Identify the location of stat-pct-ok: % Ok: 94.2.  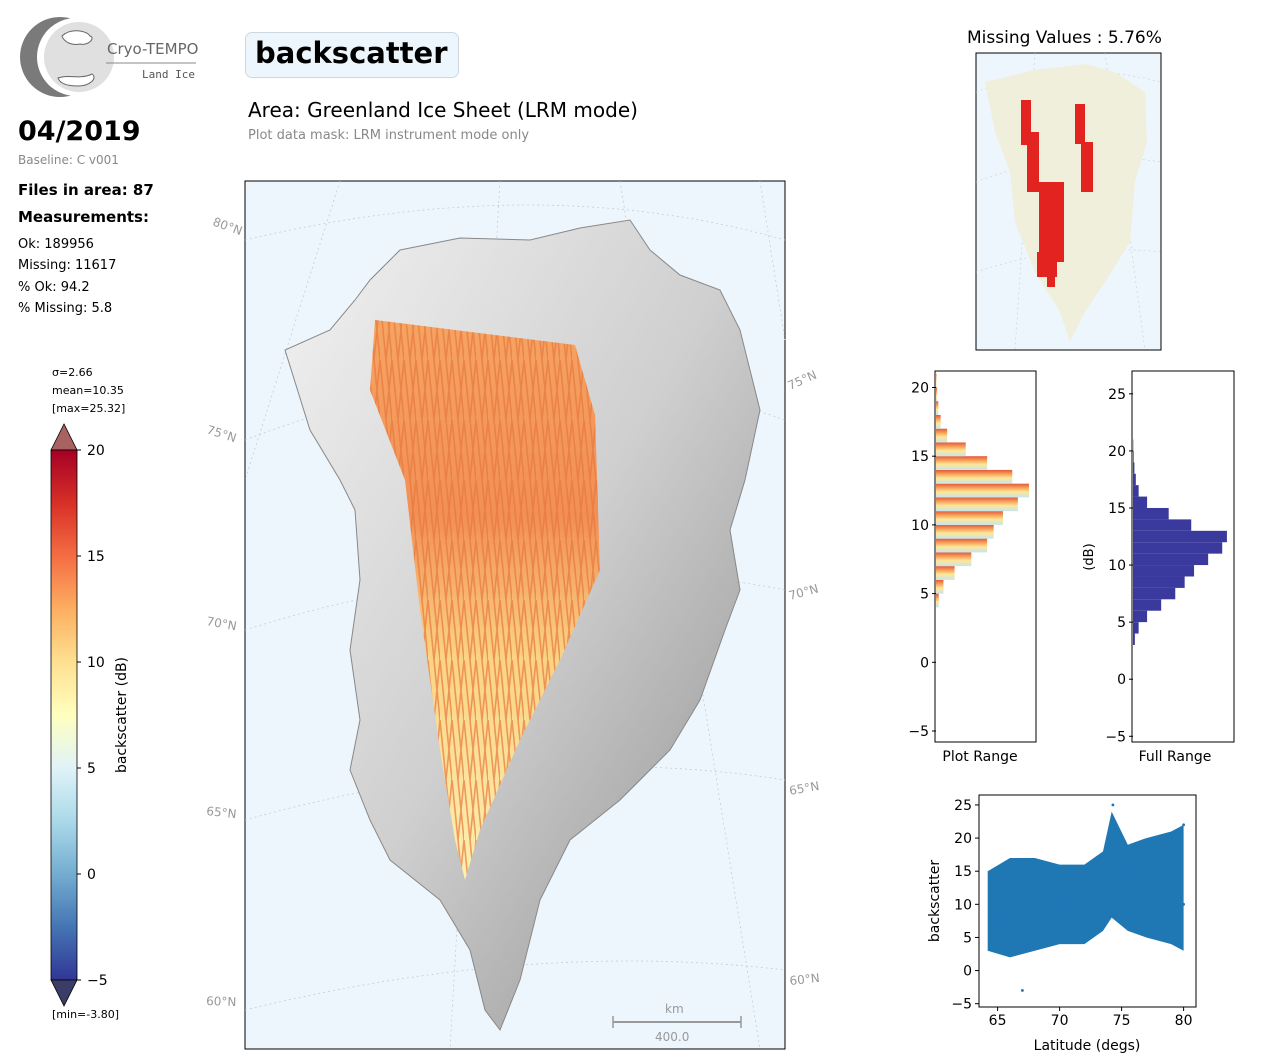
(54, 287).